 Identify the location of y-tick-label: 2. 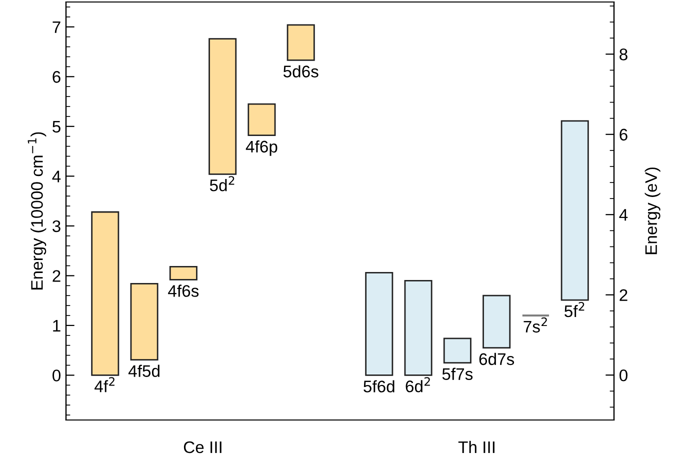
(56, 276).